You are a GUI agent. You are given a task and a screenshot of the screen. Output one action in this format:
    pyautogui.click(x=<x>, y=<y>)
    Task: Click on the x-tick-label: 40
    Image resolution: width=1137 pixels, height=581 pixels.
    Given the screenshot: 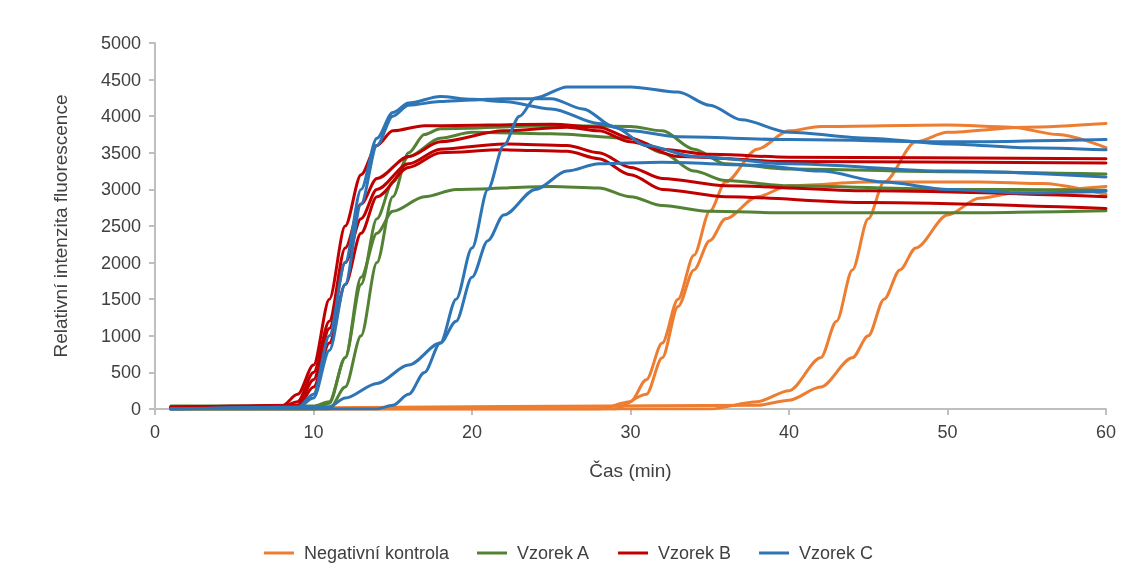 What is the action you would take?
    pyautogui.click(x=789, y=432)
    